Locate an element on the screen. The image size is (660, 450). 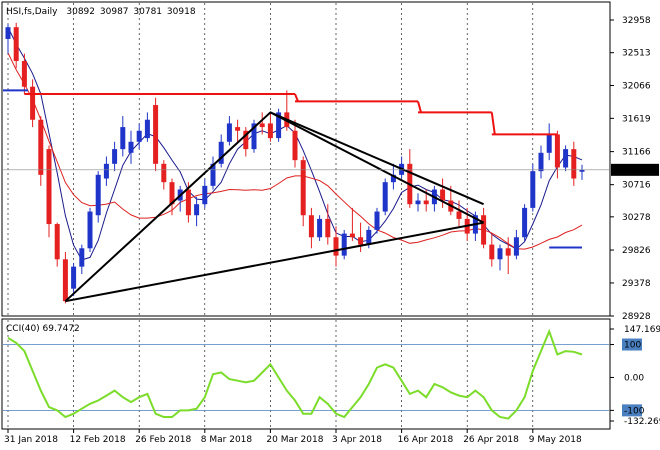
x-tick-label: 20 Mar 2018 is located at coordinates (294, 440).